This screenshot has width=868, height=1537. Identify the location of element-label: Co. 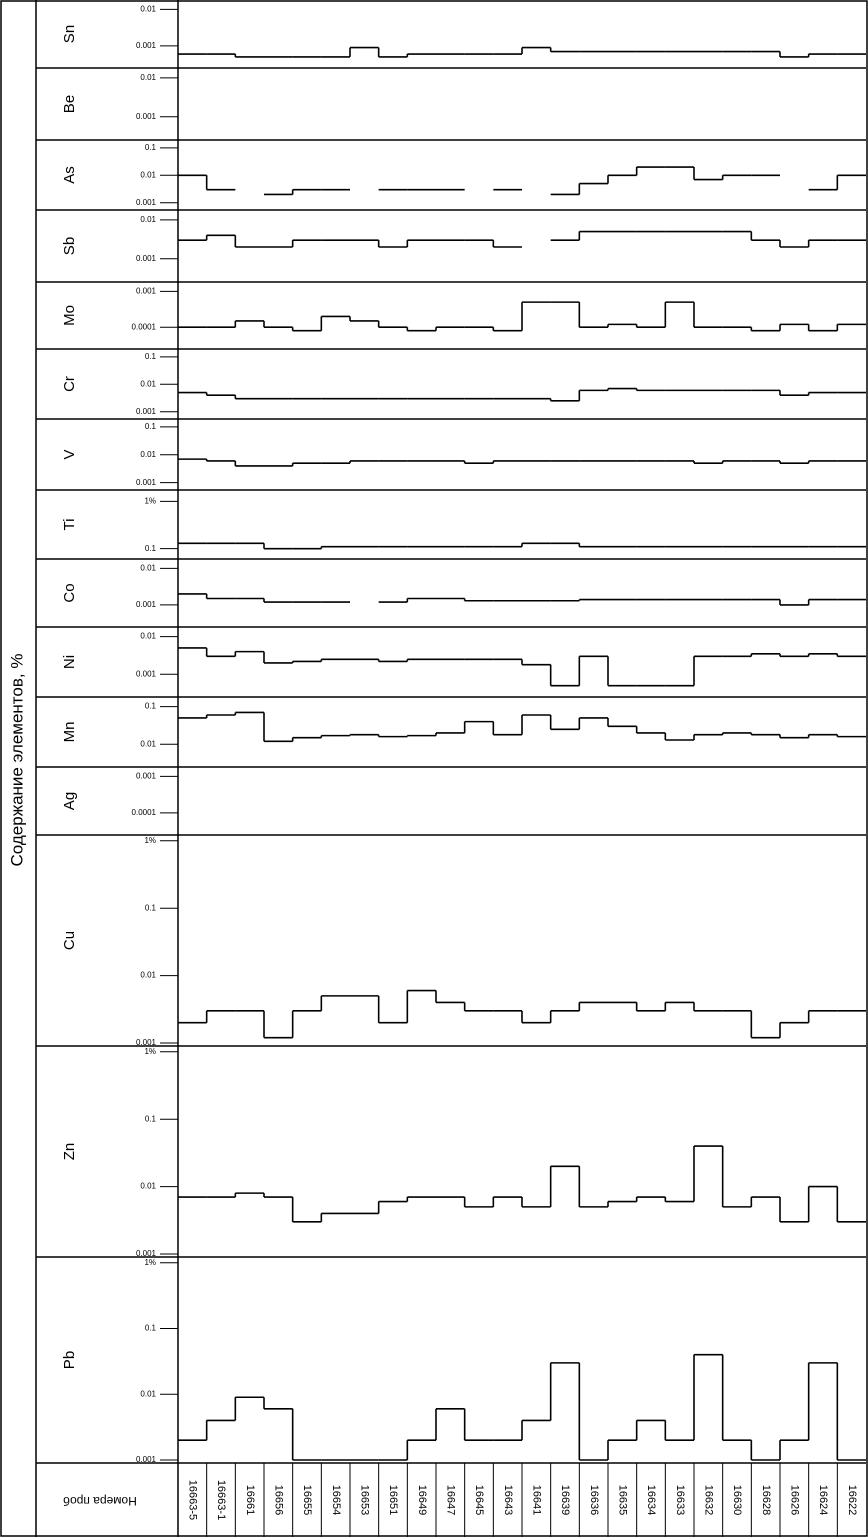
(69, 592).